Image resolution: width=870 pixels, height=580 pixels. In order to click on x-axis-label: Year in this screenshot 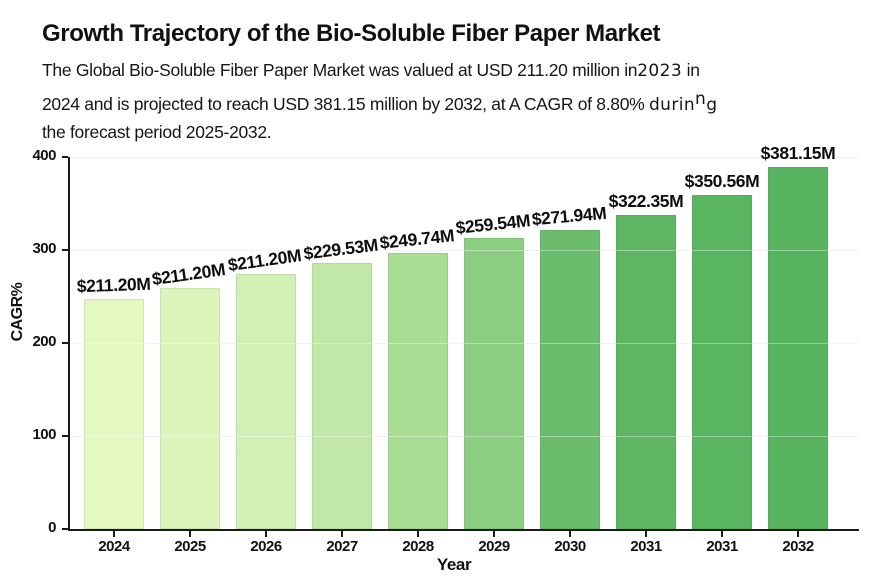, I will do `click(454, 564)`.